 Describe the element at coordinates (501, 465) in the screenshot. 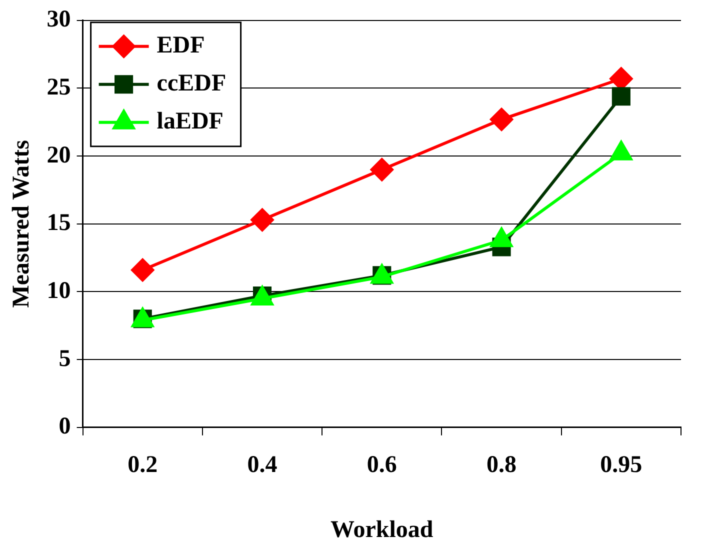

I see `x-tick-label: 0.8` at that location.